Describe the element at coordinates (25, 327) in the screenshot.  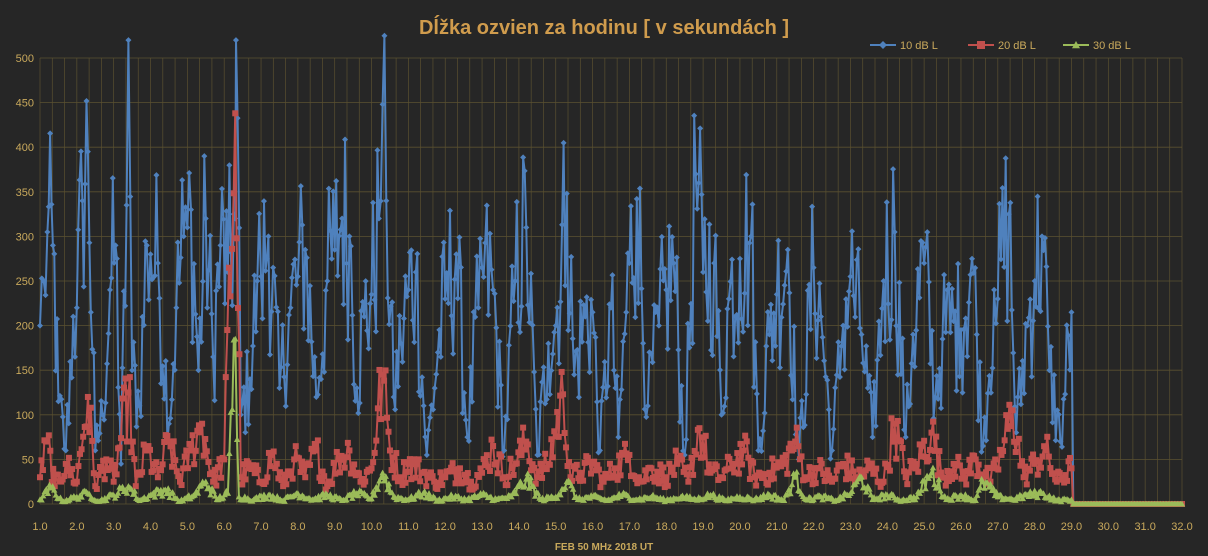
I see `y-tick-label: 200` at that location.